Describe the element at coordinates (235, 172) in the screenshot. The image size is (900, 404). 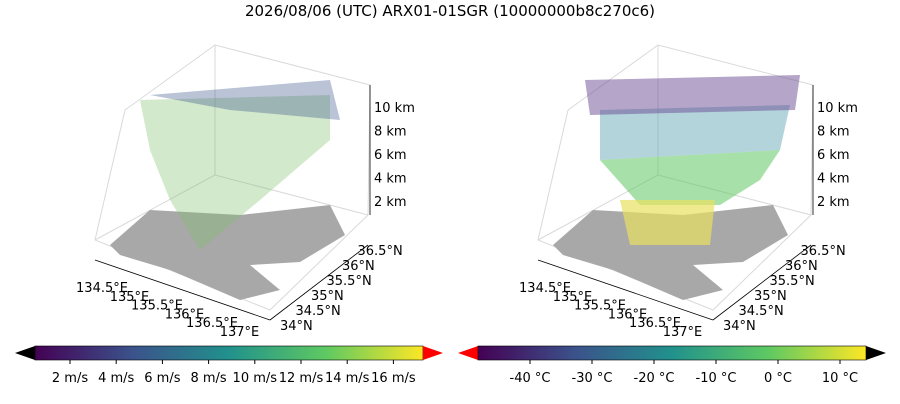
I see `wind-field` at that location.